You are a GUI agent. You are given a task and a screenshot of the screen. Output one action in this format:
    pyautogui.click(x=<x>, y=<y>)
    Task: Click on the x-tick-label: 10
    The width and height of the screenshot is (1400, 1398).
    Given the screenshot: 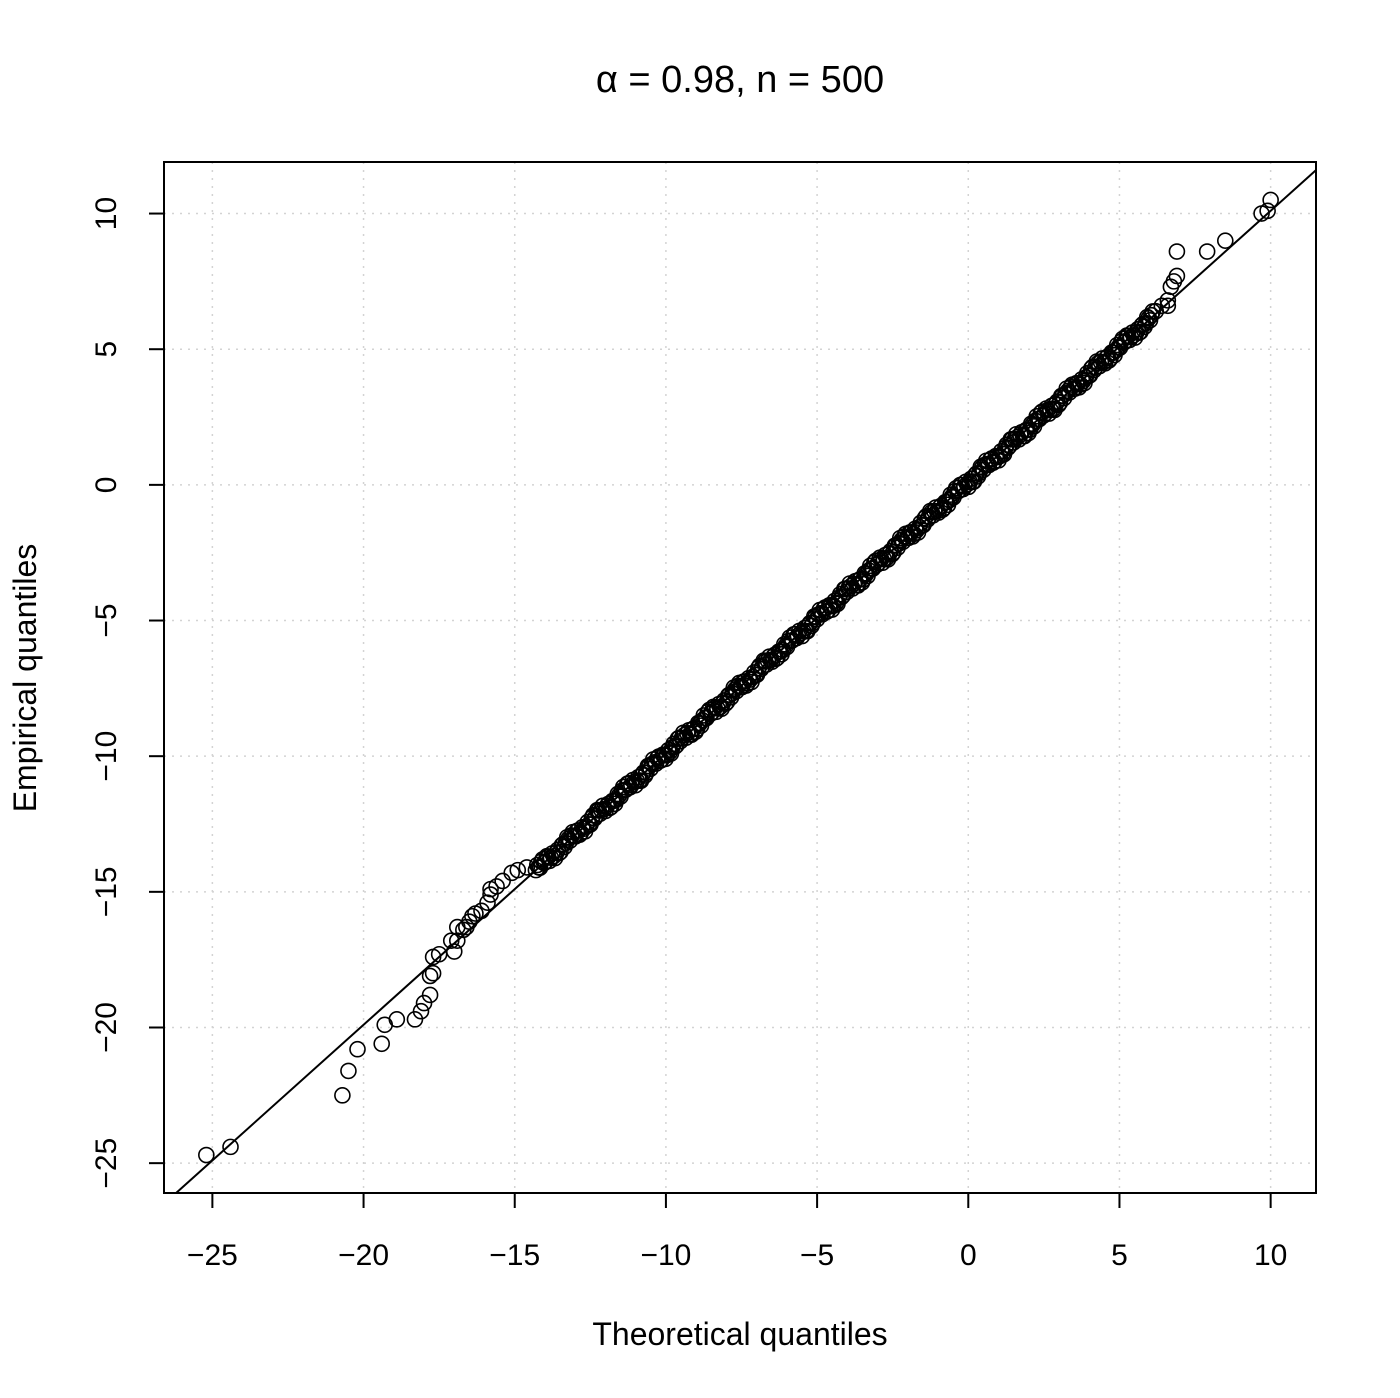 What is the action you would take?
    pyautogui.click(x=1270, y=1255)
    